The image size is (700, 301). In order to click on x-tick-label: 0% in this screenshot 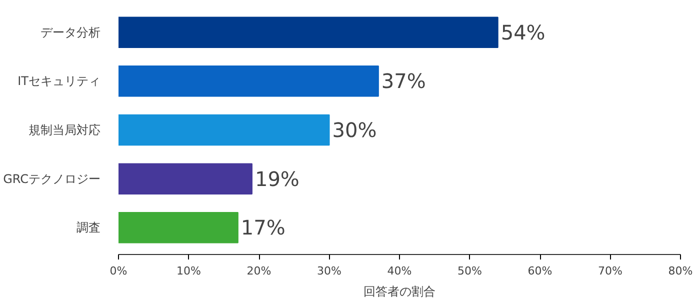, I will do `click(119, 271)`.